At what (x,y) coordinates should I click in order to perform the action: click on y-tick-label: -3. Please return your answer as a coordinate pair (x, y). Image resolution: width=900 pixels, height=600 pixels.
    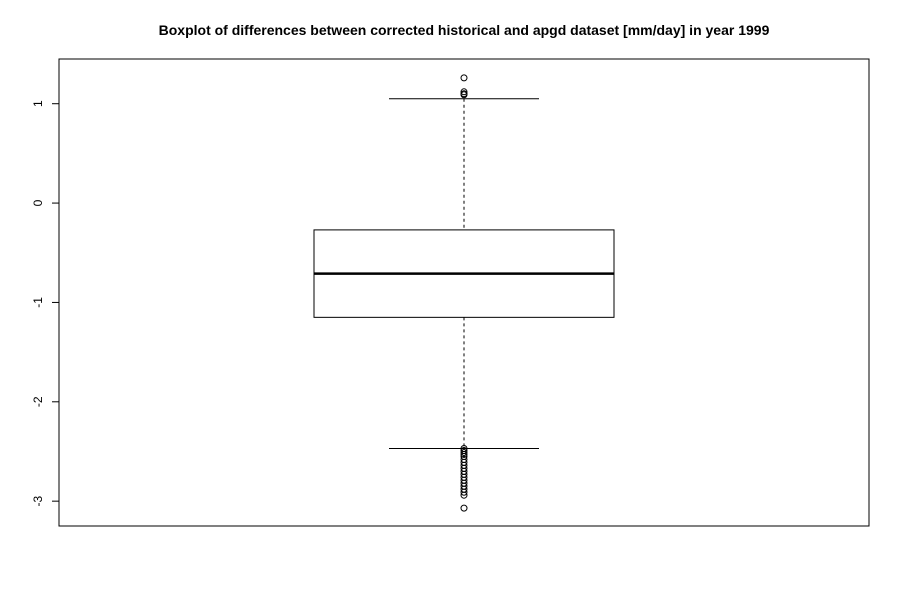
    Looking at the image, I should click on (38, 500).